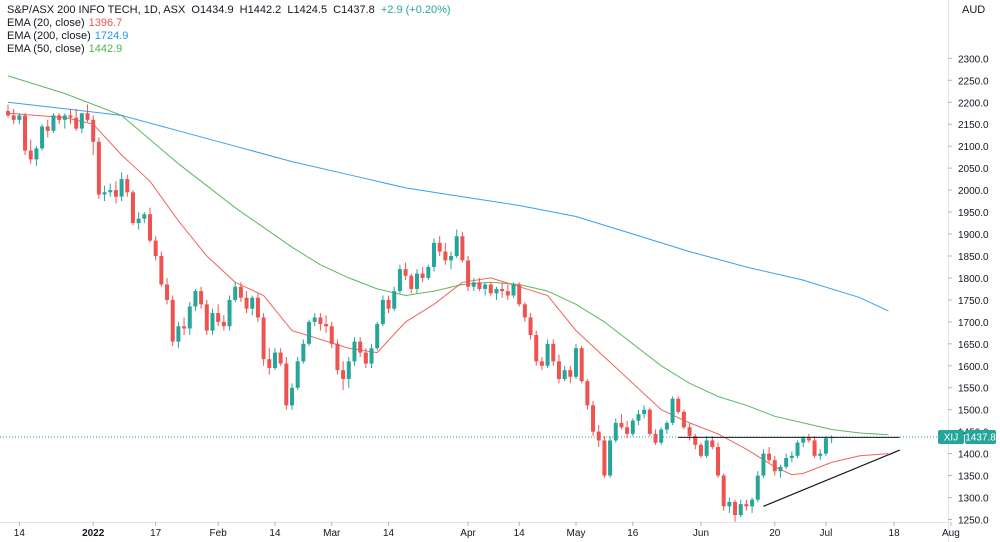 The height and width of the screenshot is (542, 1000). I want to click on ema200-label: EMA (200, close), so click(49, 36).